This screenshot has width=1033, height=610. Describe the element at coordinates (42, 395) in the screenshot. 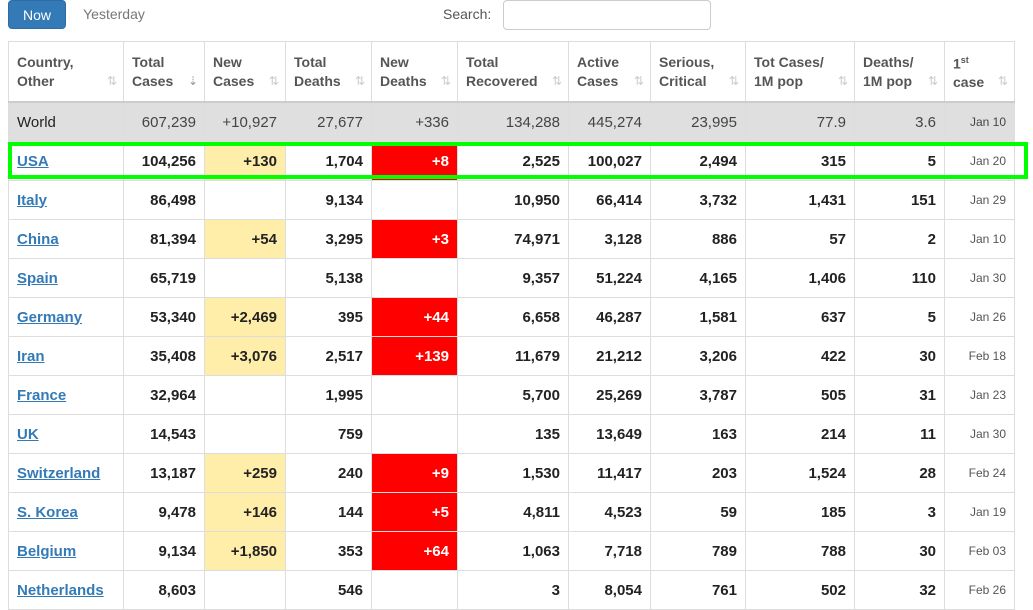

I see `country-link: France` at that location.